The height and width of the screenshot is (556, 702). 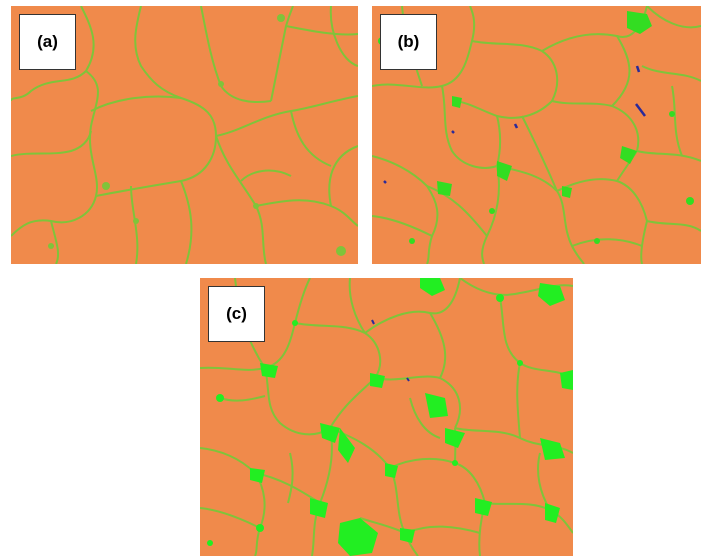 I want to click on panel-label-c: (c), so click(x=236, y=314).